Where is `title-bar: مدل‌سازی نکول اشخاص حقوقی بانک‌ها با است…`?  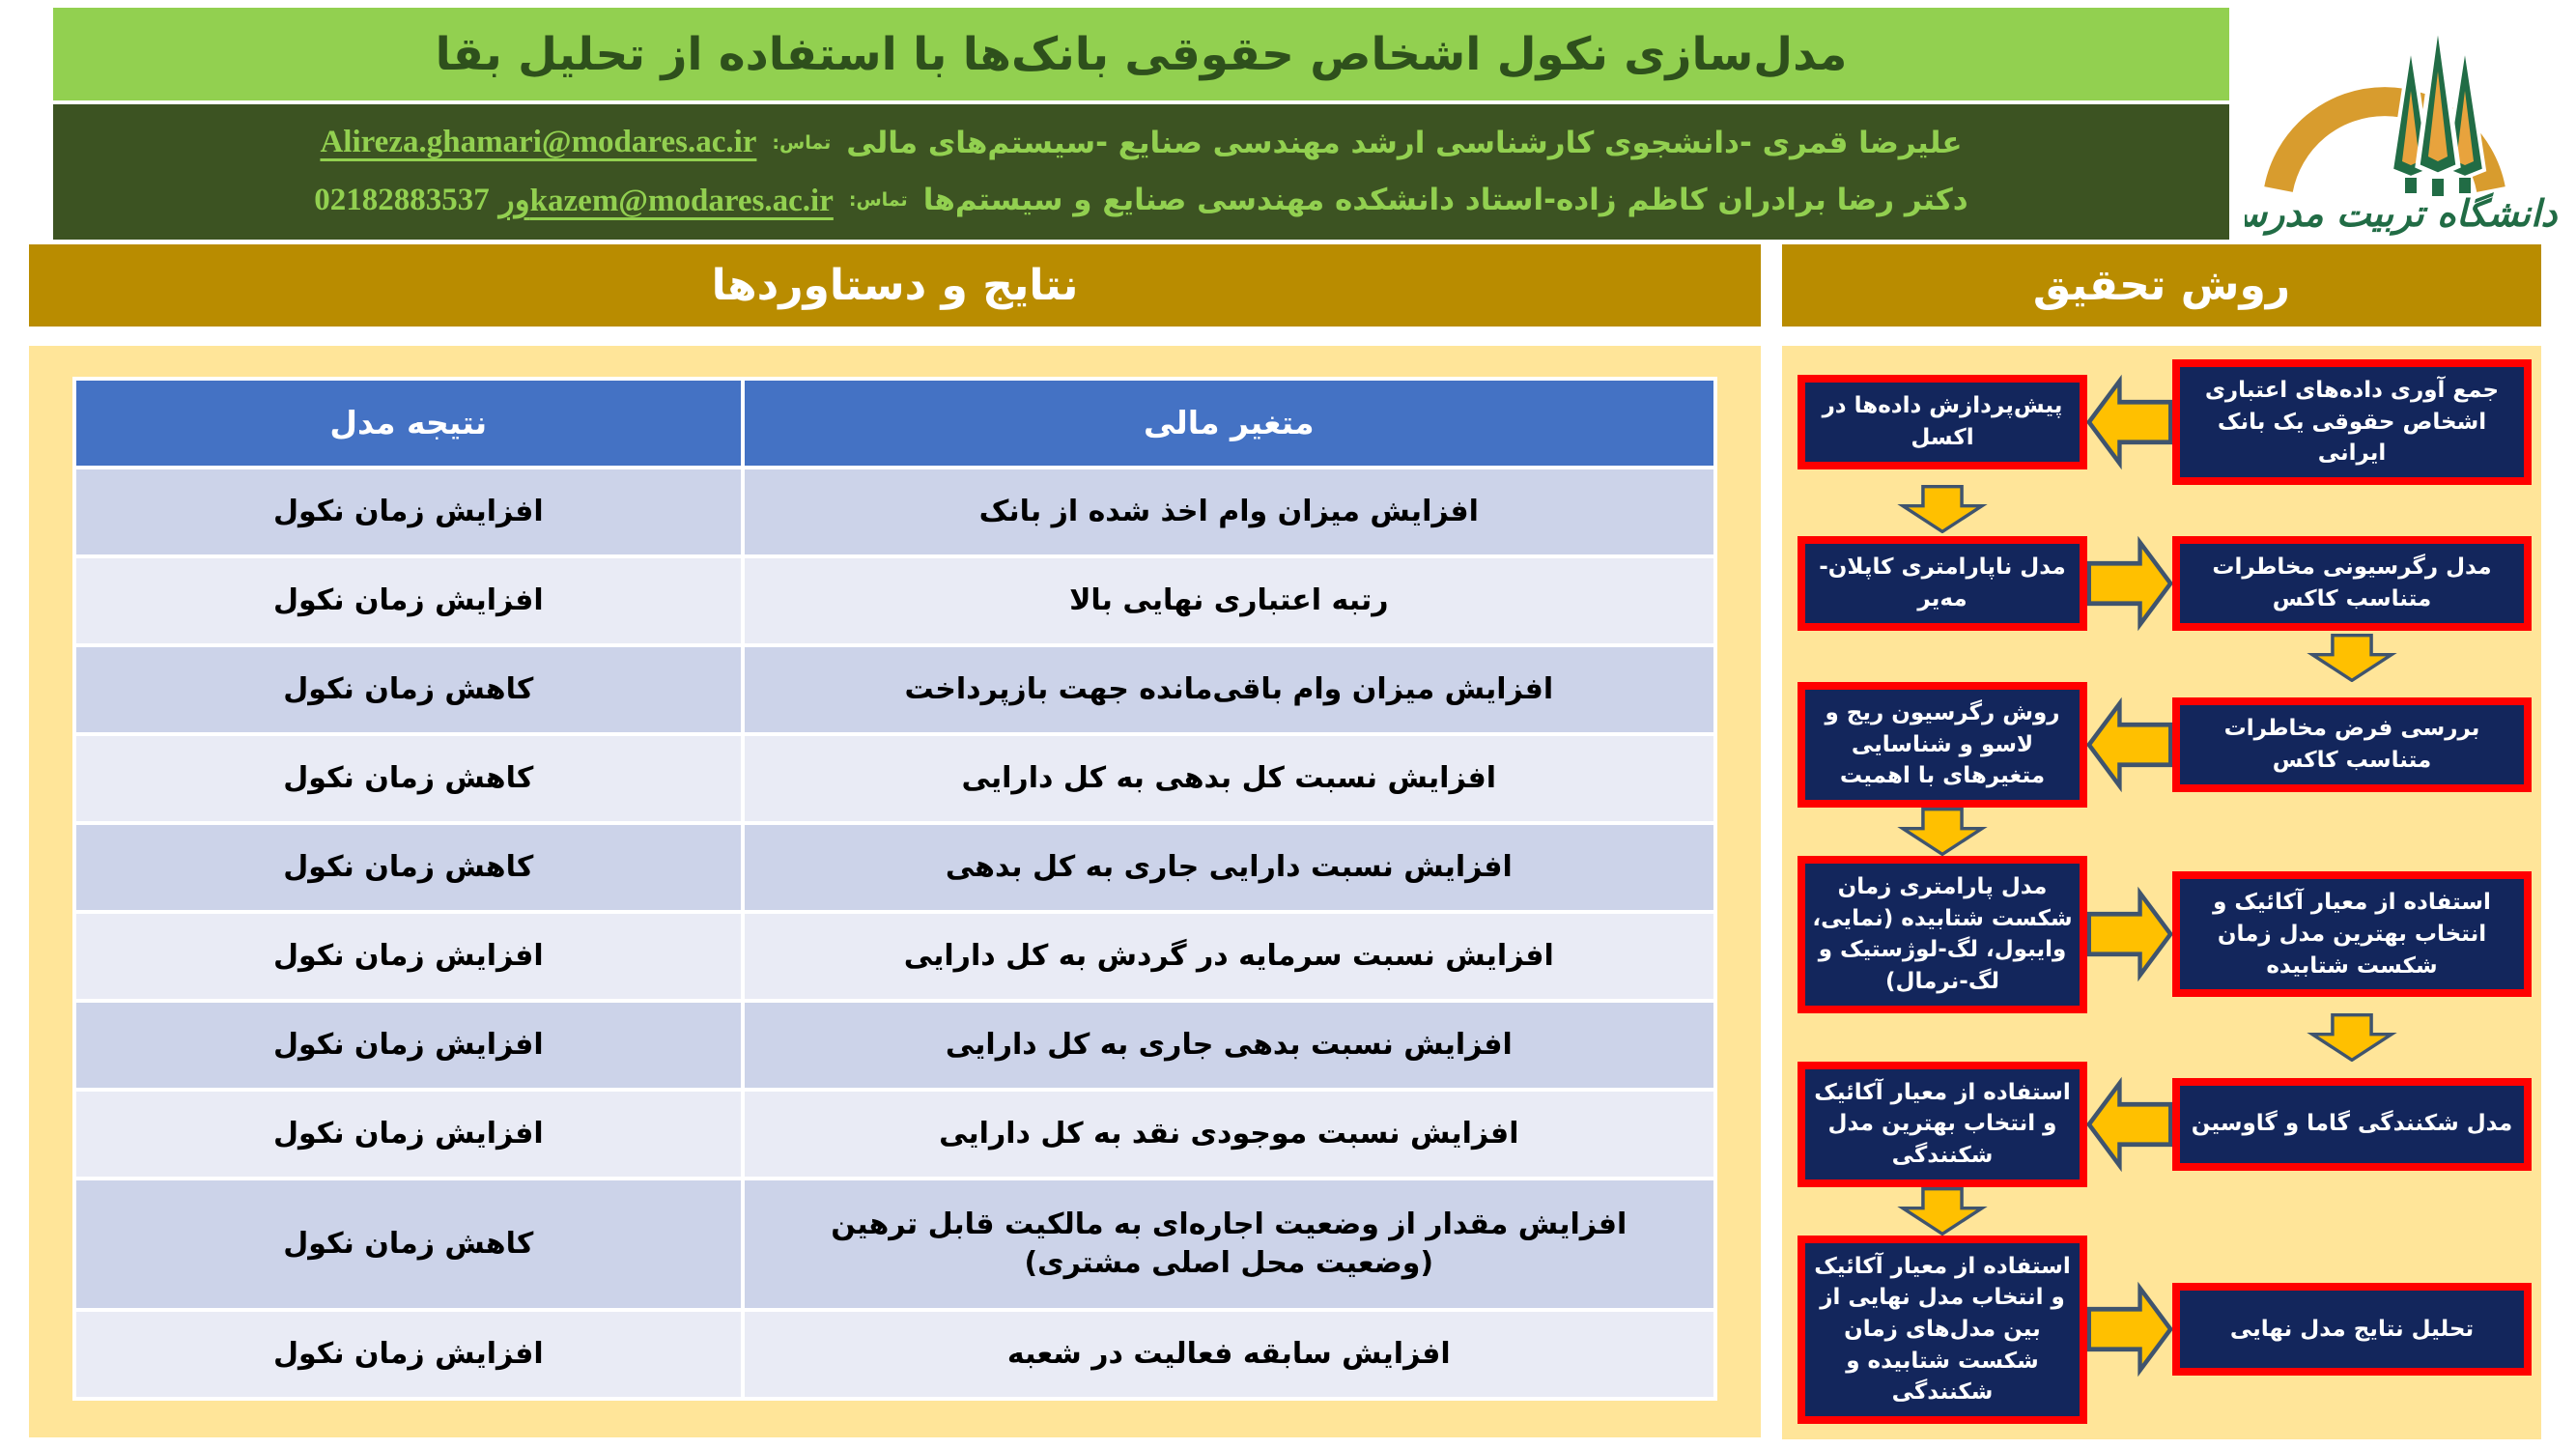 title-bar: مدل‌سازی نکول اشخاص حقوقی بانک‌ها با است… is located at coordinates (1141, 54).